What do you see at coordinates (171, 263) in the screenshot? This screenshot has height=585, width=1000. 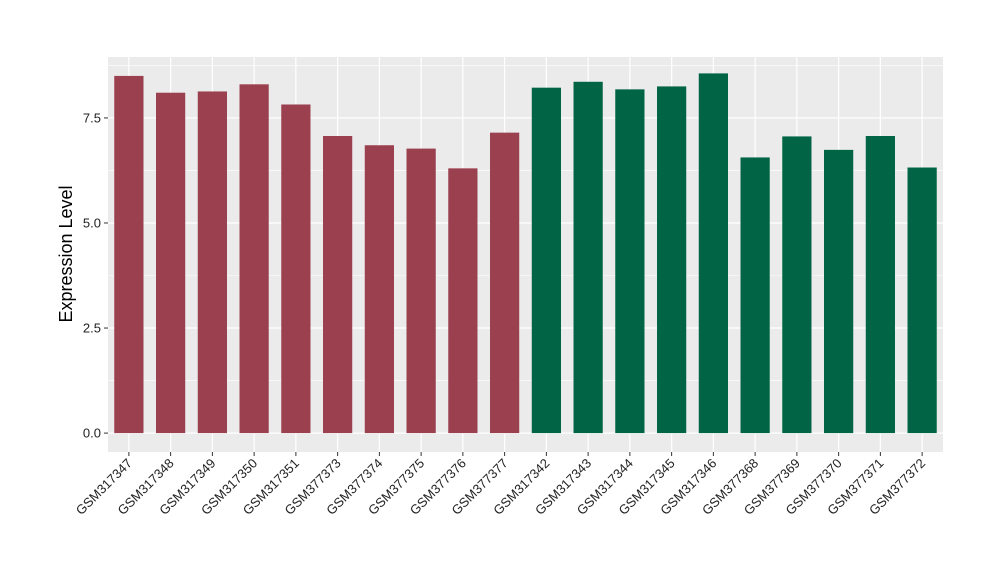 I see `bar-GSM317348` at bounding box center [171, 263].